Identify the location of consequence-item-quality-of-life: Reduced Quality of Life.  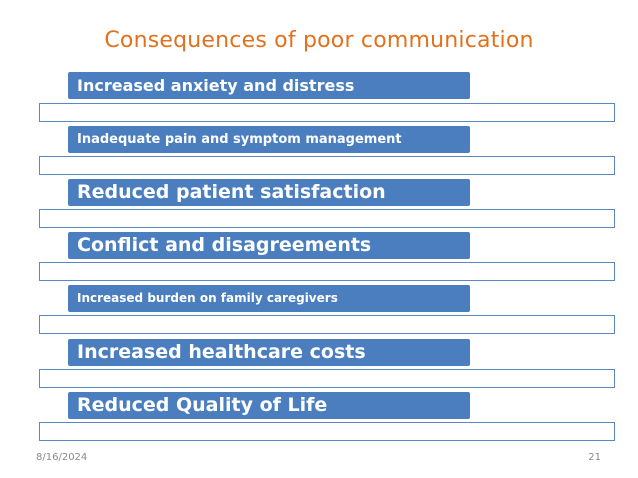
(269, 405).